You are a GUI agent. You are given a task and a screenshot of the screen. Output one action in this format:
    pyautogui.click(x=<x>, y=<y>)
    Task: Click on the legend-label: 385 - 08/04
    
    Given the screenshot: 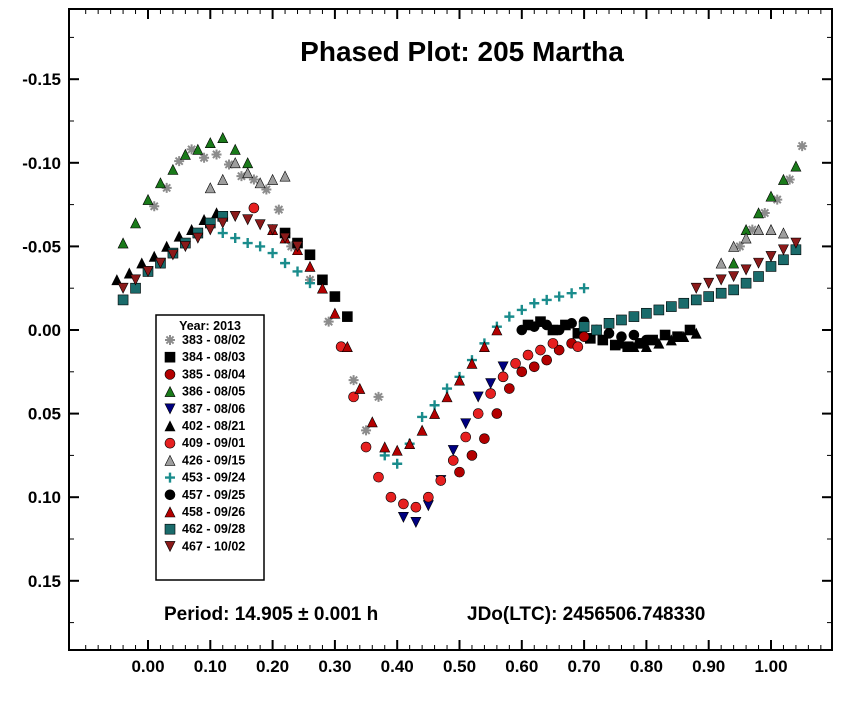 What is the action you would take?
    pyautogui.click(x=213, y=374)
    